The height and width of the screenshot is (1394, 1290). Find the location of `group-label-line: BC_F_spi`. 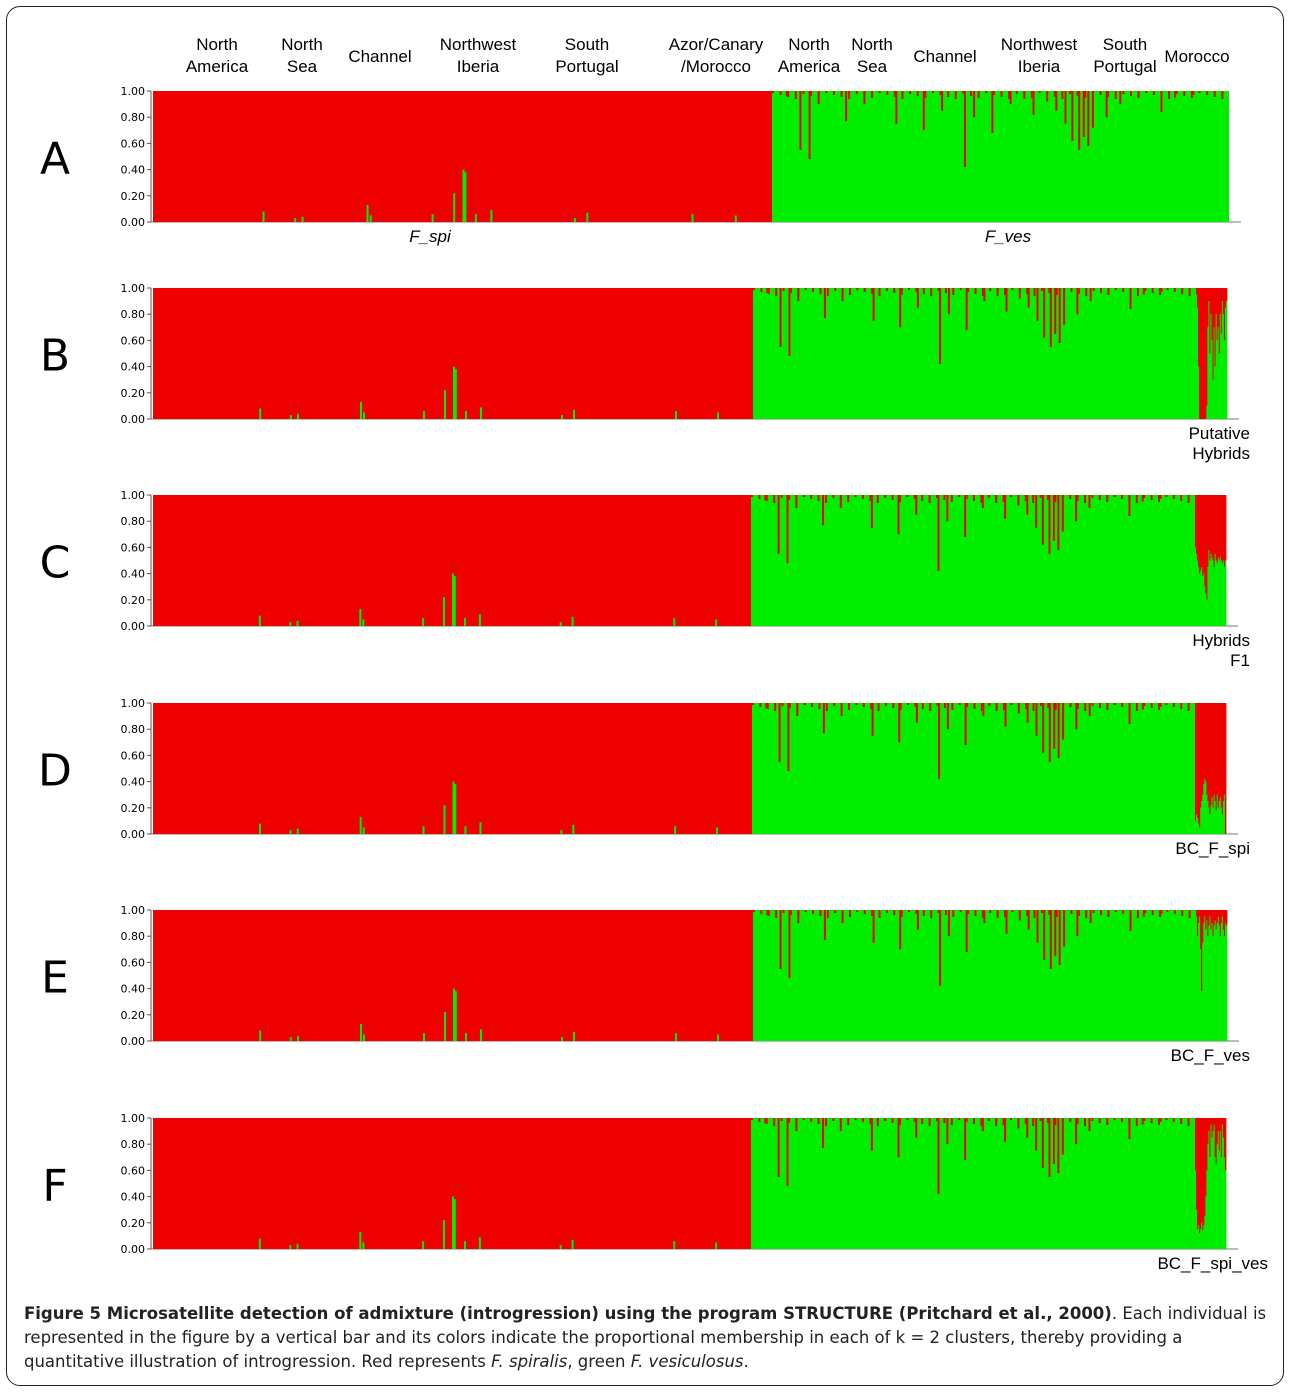

group-label-line: BC_F_spi is located at coordinates (1212, 848).